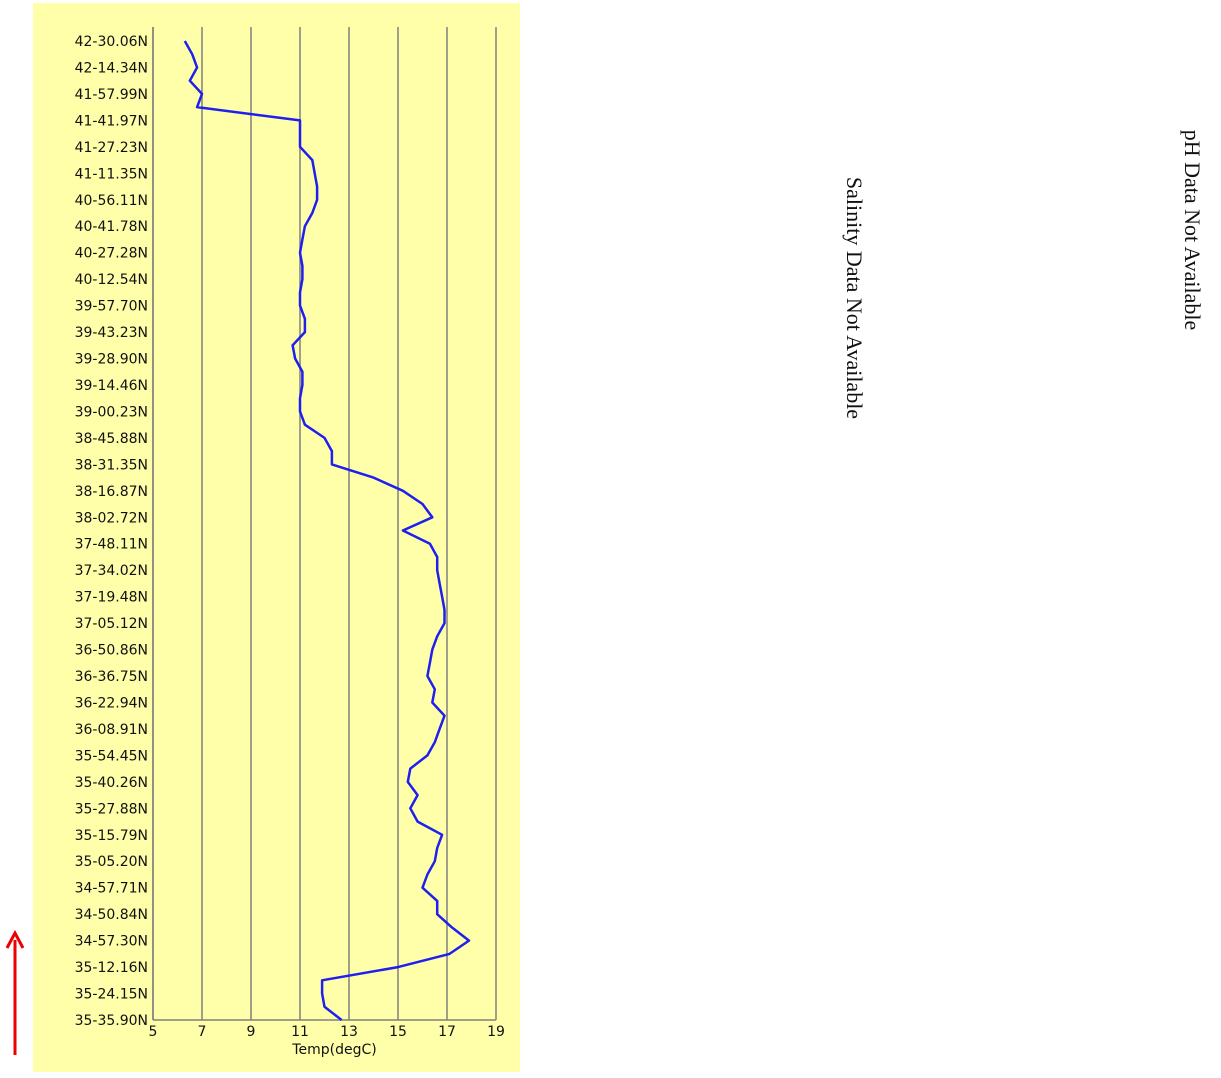 This screenshot has height=1078, width=1221. Describe the element at coordinates (1192, 230) in the screenshot. I see `ph-message: pH Data Not Available` at that location.